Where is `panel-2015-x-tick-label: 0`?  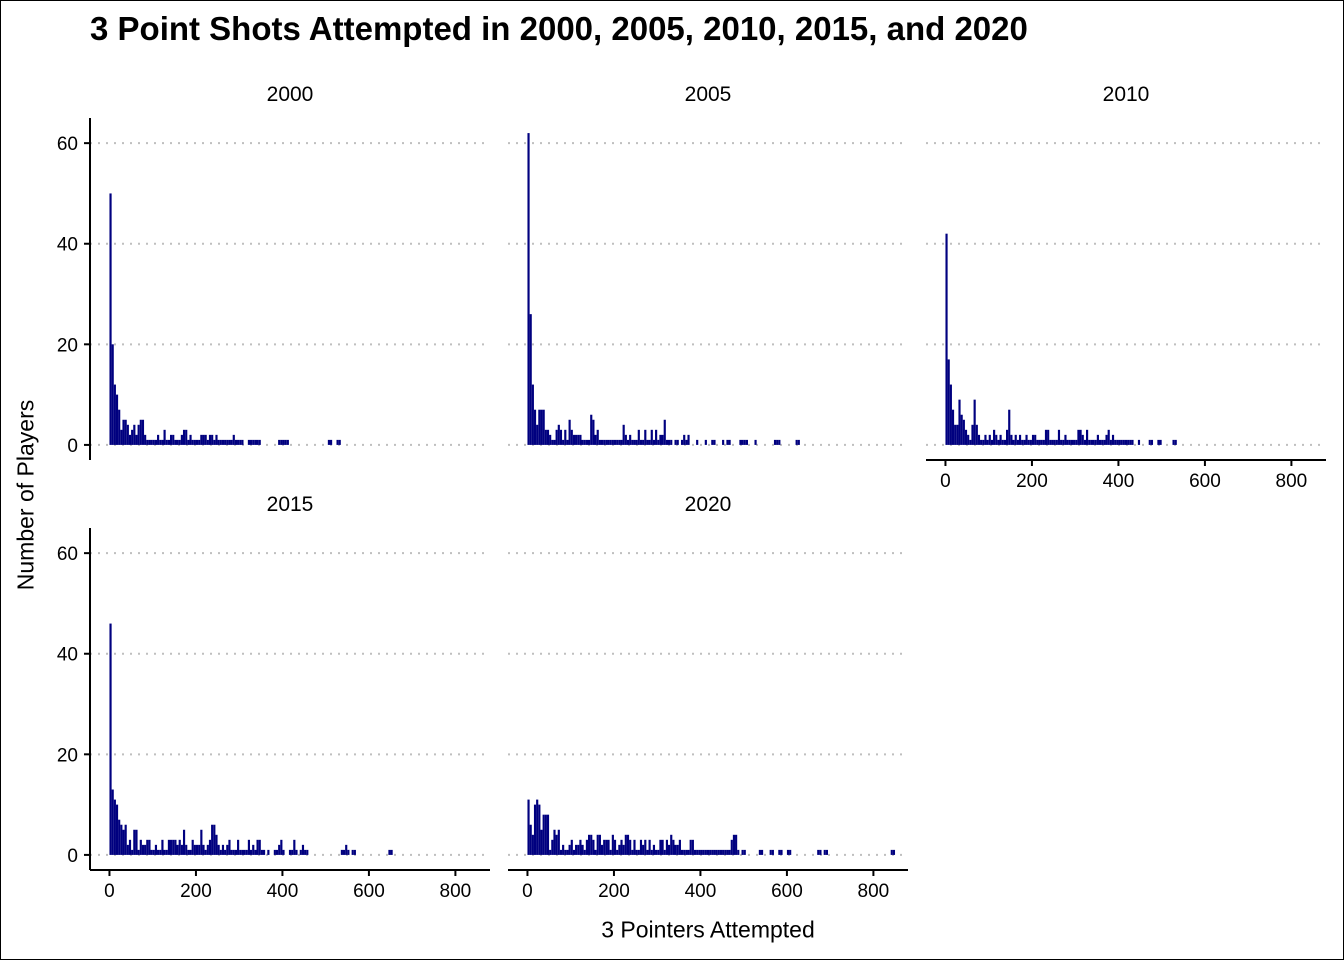
panel-2015-x-tick-label: 0 is located at coordinates (109, 891).